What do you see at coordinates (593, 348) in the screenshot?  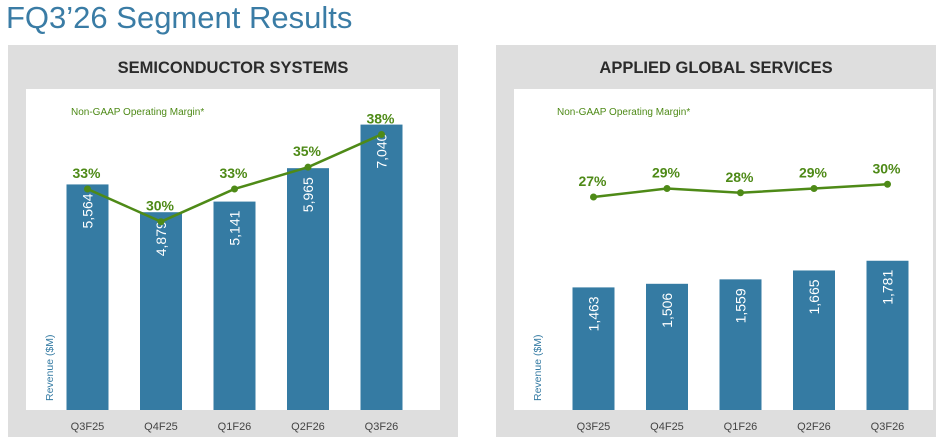 I see `services-bar-q3f25` at bounding box center [593, 348].